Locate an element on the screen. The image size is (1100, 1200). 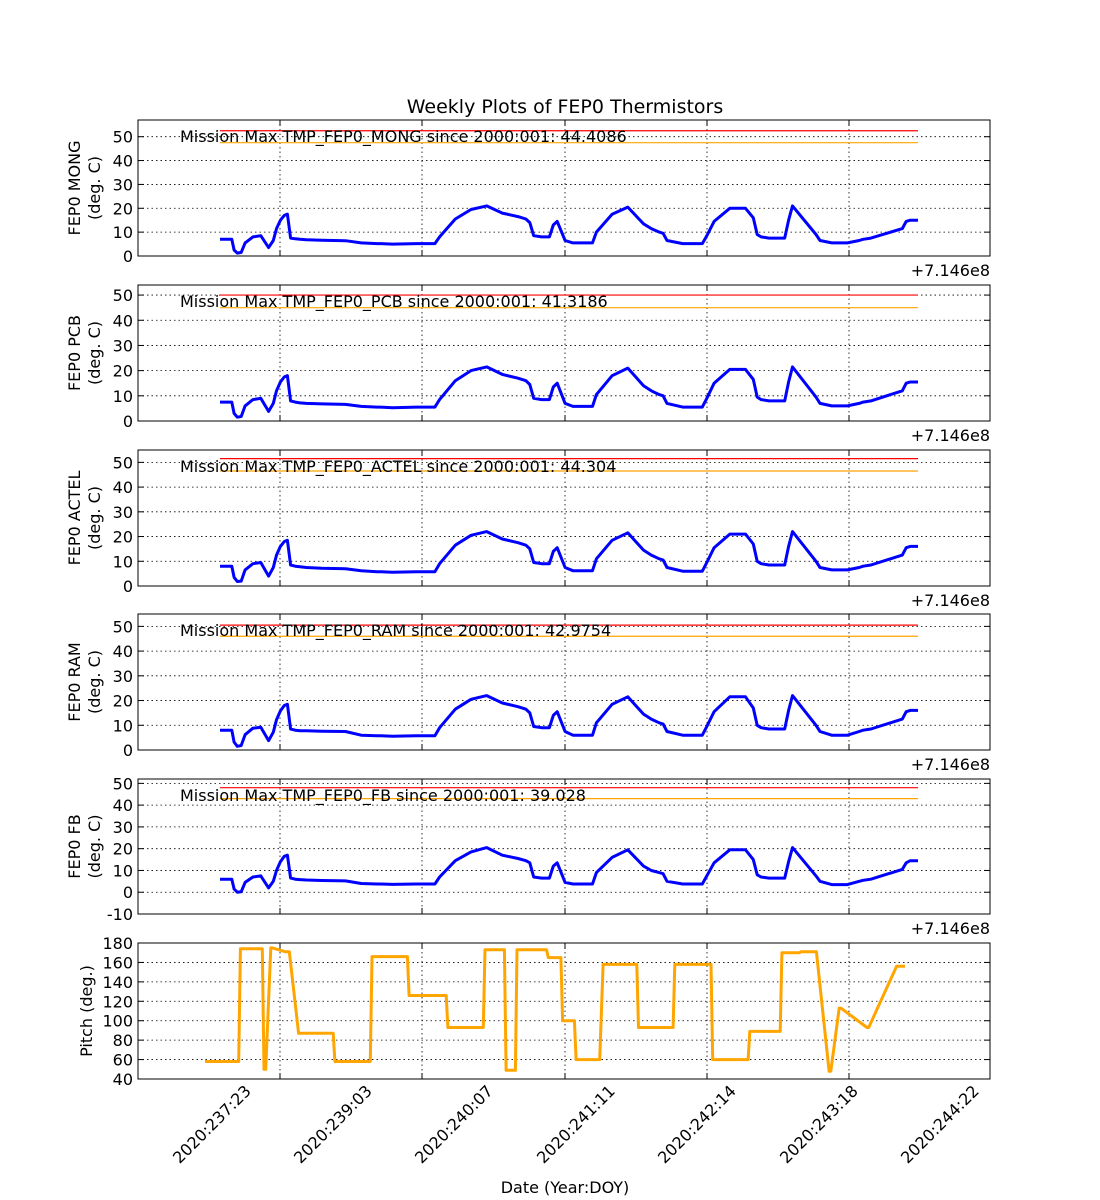
y-tick-label: 140 is located at coordinates (117, 982).